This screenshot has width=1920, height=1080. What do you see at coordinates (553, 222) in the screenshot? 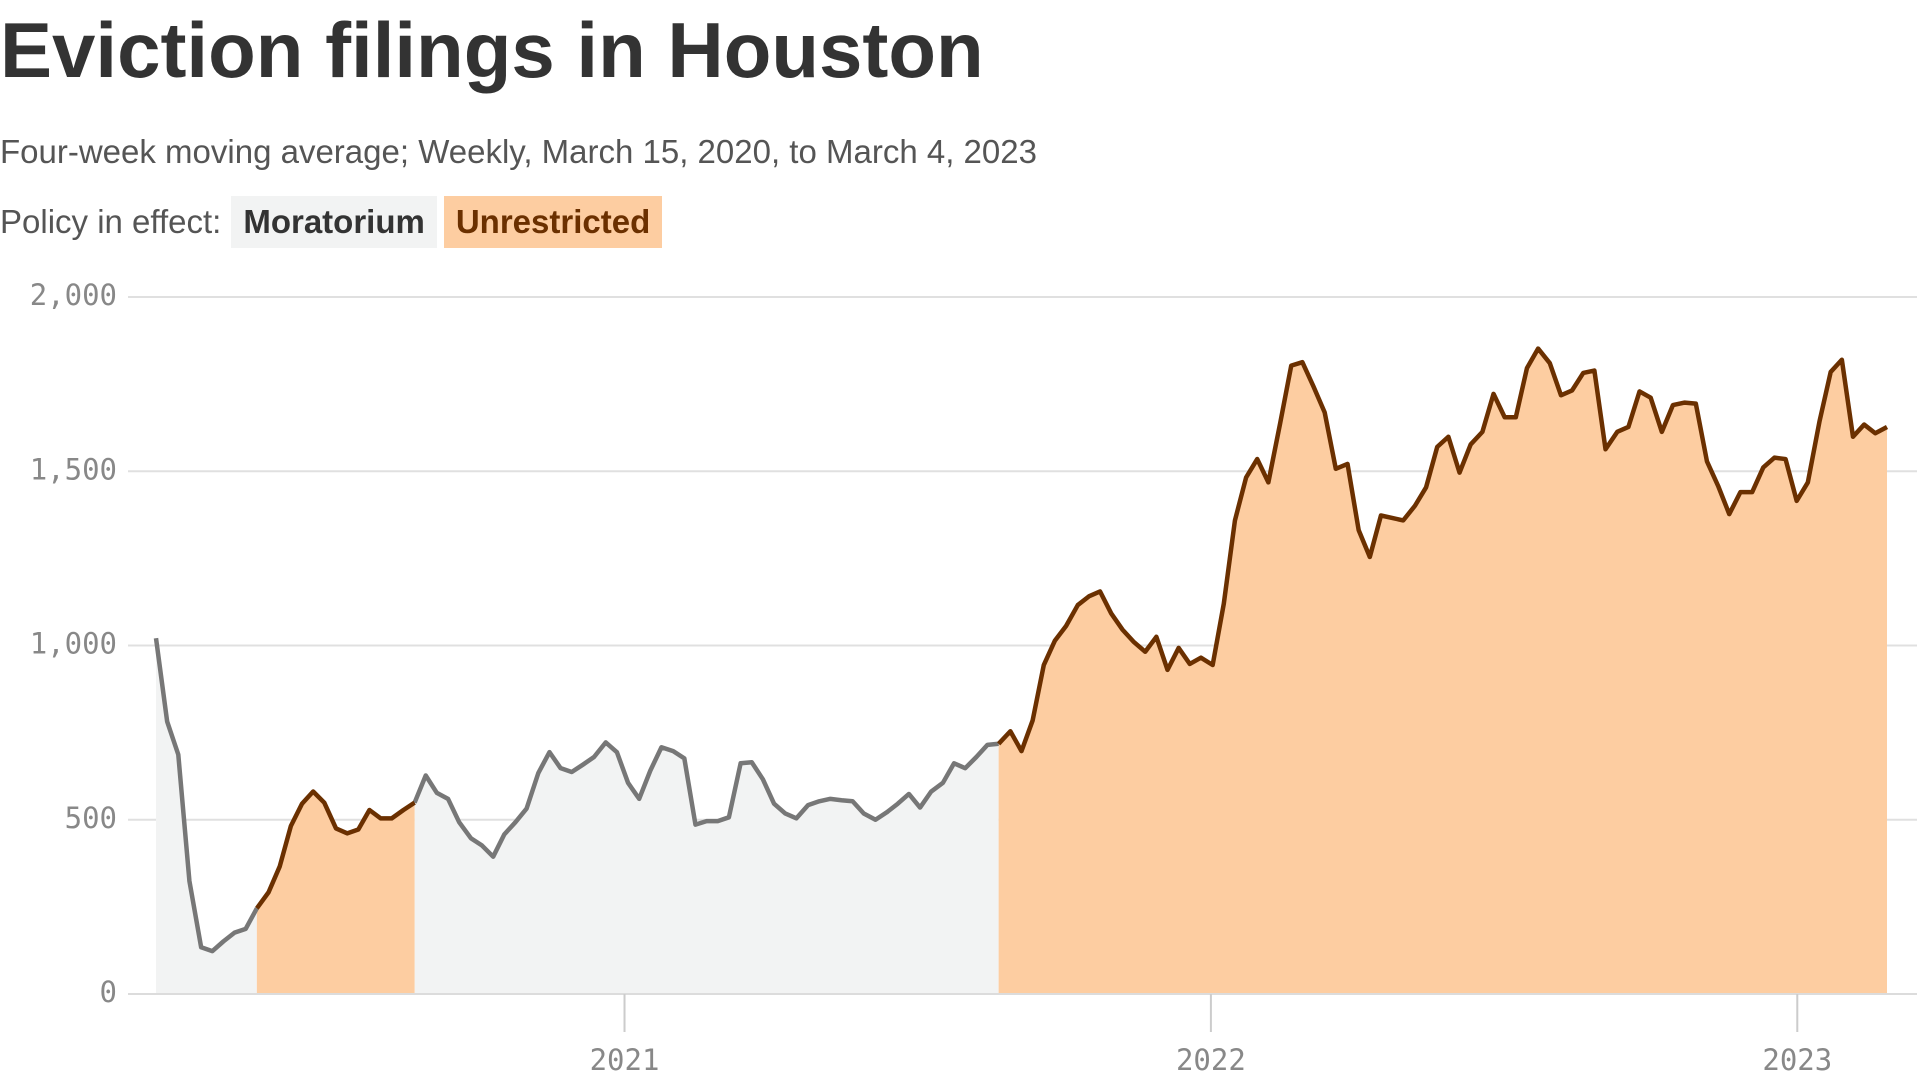
I see `legend-item: Unrestricted` at bounding box center [553, 222].